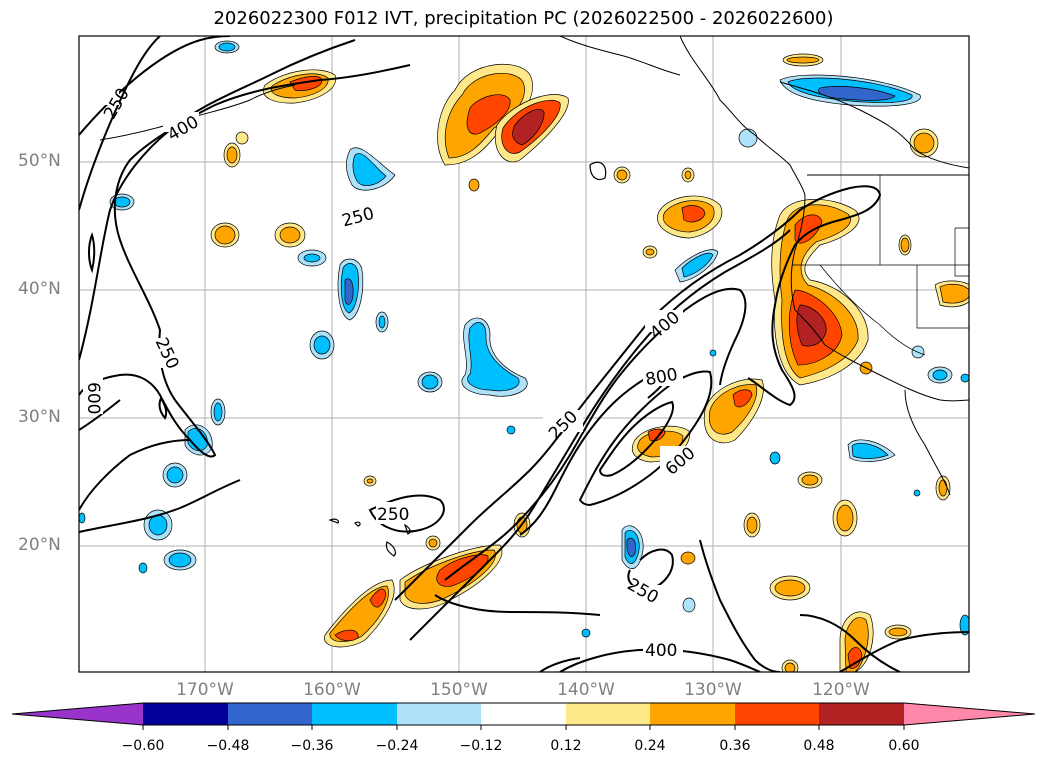 The image size is (1047, 765). I want to click on lat-label-30n: 30°N, so click(39, 417).